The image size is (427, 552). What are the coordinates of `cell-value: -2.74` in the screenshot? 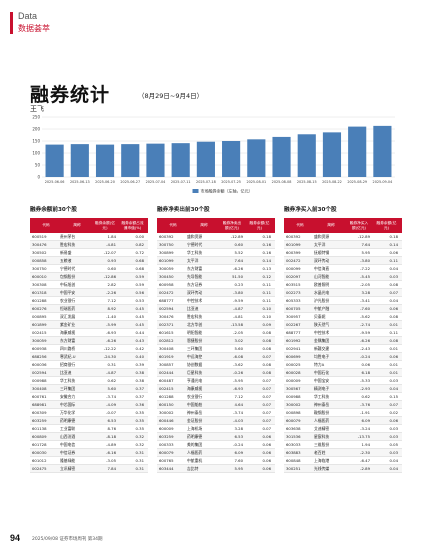 It's located at (365, 324).